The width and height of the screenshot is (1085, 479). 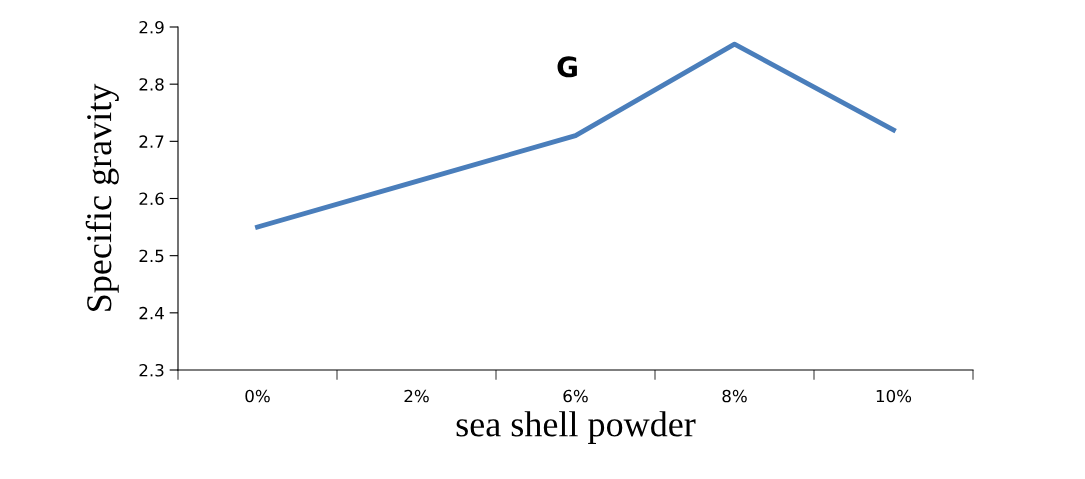 What do you see at coordinates (151, 84) in the screenshot?
I see `y-tick-label: 2.8` at bounding box center [151, 84].